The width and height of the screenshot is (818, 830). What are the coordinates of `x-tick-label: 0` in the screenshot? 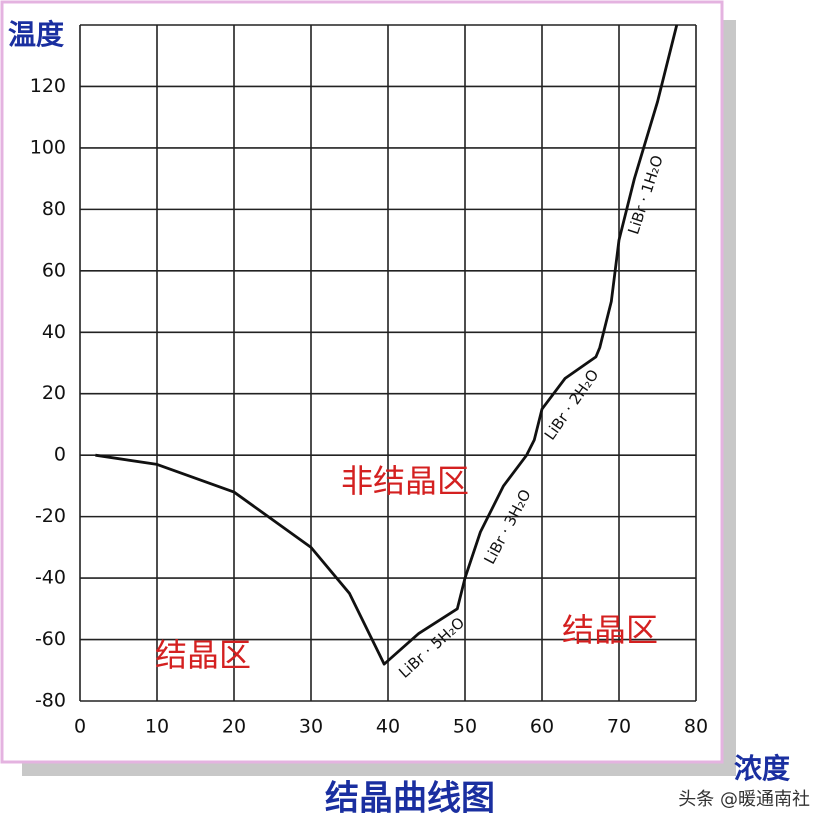 It's located at (80, 727).